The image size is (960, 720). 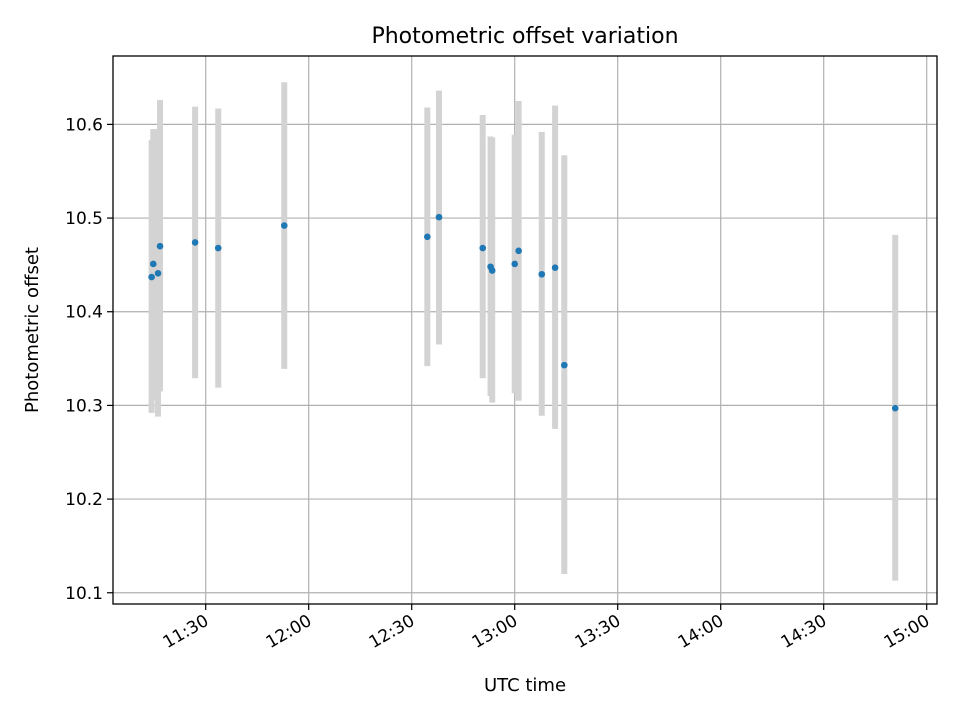 I want to click on y-tick-label: 10.2, so click(x=84, y=500).